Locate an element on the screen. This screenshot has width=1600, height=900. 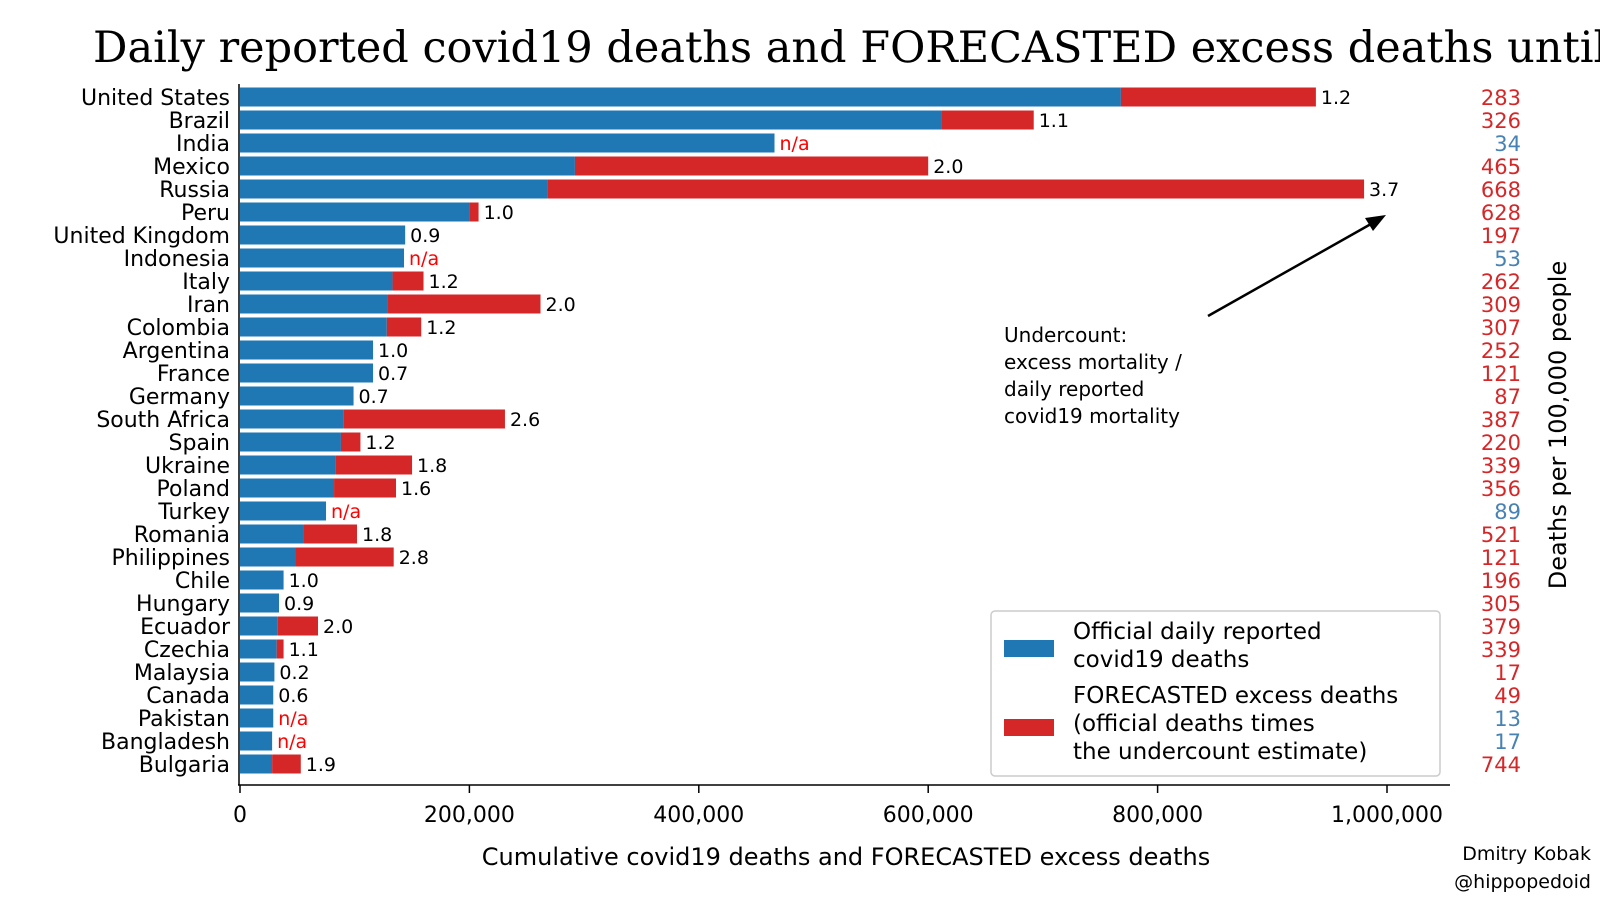
per100k-label-india: 34 is located at coordinates (1507, 144).